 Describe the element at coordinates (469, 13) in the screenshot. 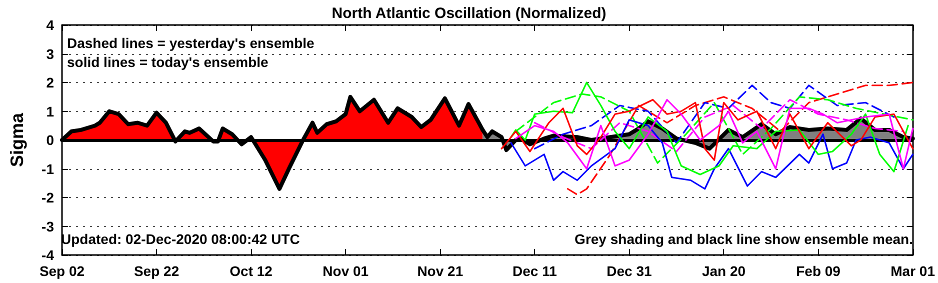

I see `chart-title: North Atlantic Oscillation (Normalized)` at that location.